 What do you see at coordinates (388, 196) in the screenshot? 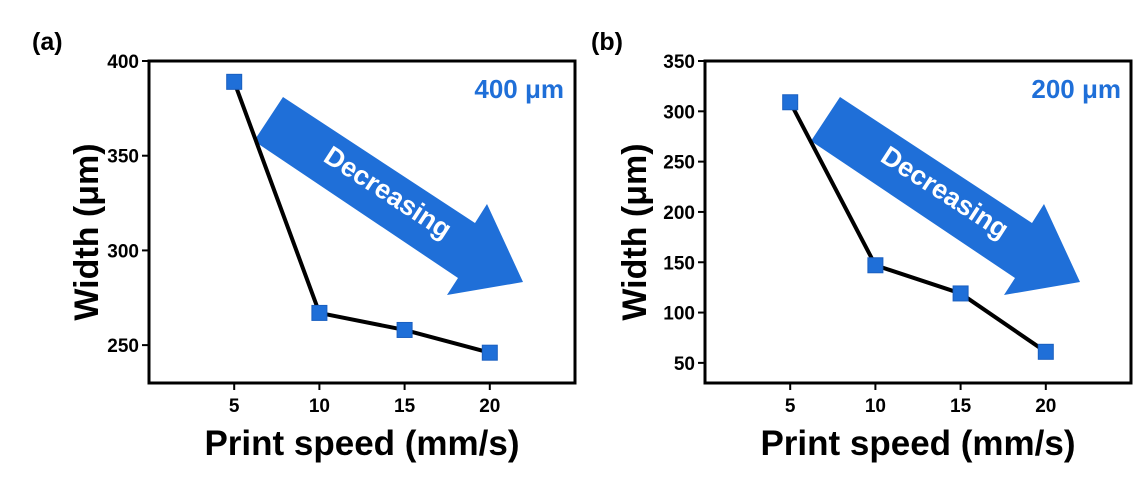
I see `panel-a-decreasing-arrow` at bounding box center [388, 196].